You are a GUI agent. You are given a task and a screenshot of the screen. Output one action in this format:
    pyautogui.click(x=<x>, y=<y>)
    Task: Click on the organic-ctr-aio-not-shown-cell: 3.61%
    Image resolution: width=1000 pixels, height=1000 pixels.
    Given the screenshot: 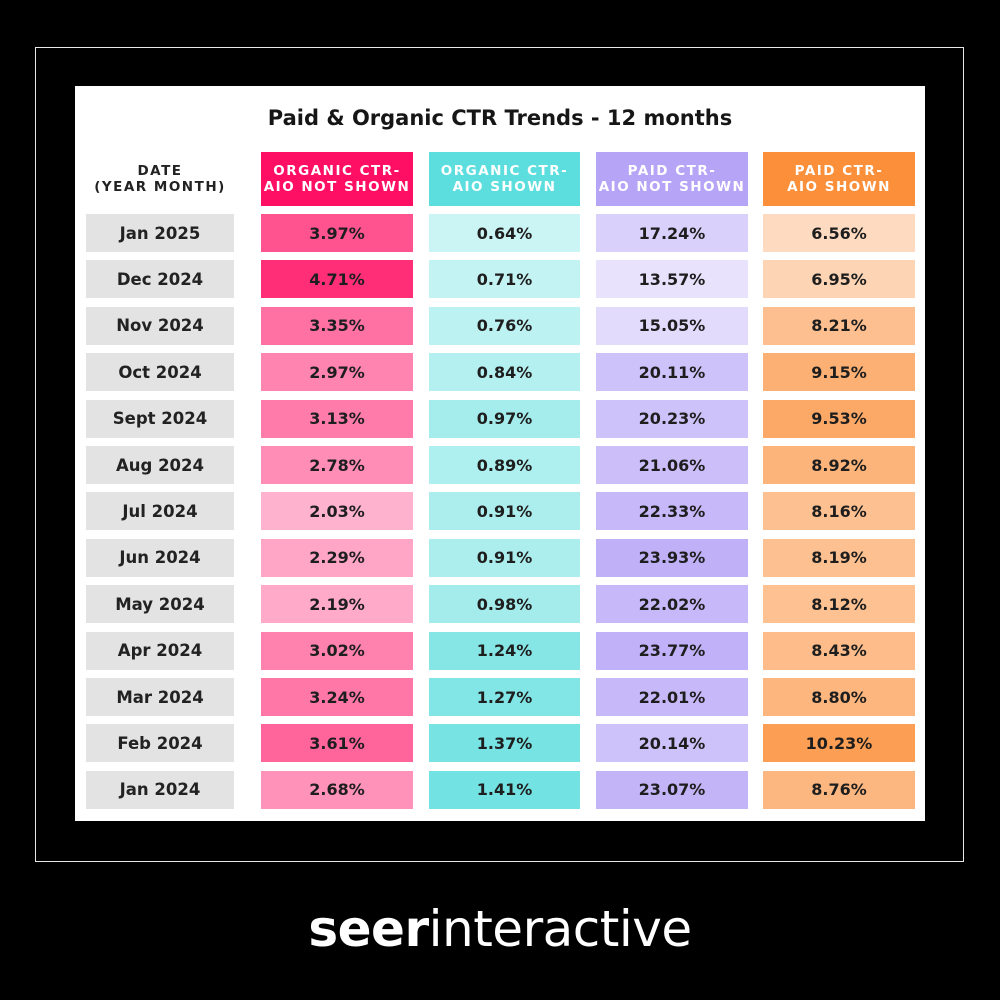 What is the action you would take?
    pyautogui.click(x=337, y=743)
    